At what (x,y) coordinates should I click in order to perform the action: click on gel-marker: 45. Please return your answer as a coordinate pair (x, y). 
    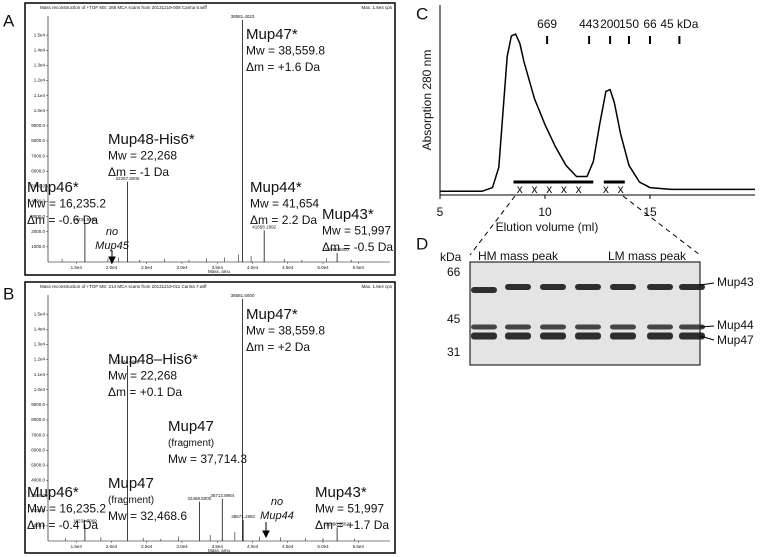
    Looking at the image, I should click on (454, 319).